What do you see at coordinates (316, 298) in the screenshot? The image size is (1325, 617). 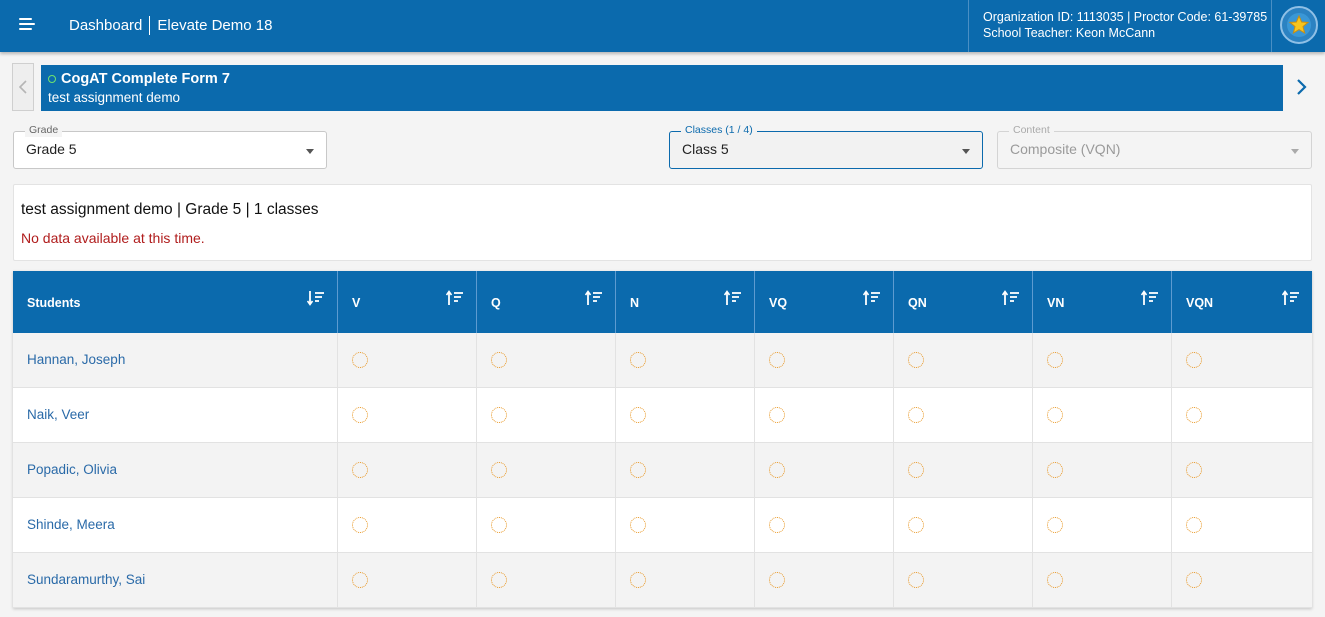 I see `sort-descending-icon` at bounding box center [316, 298].